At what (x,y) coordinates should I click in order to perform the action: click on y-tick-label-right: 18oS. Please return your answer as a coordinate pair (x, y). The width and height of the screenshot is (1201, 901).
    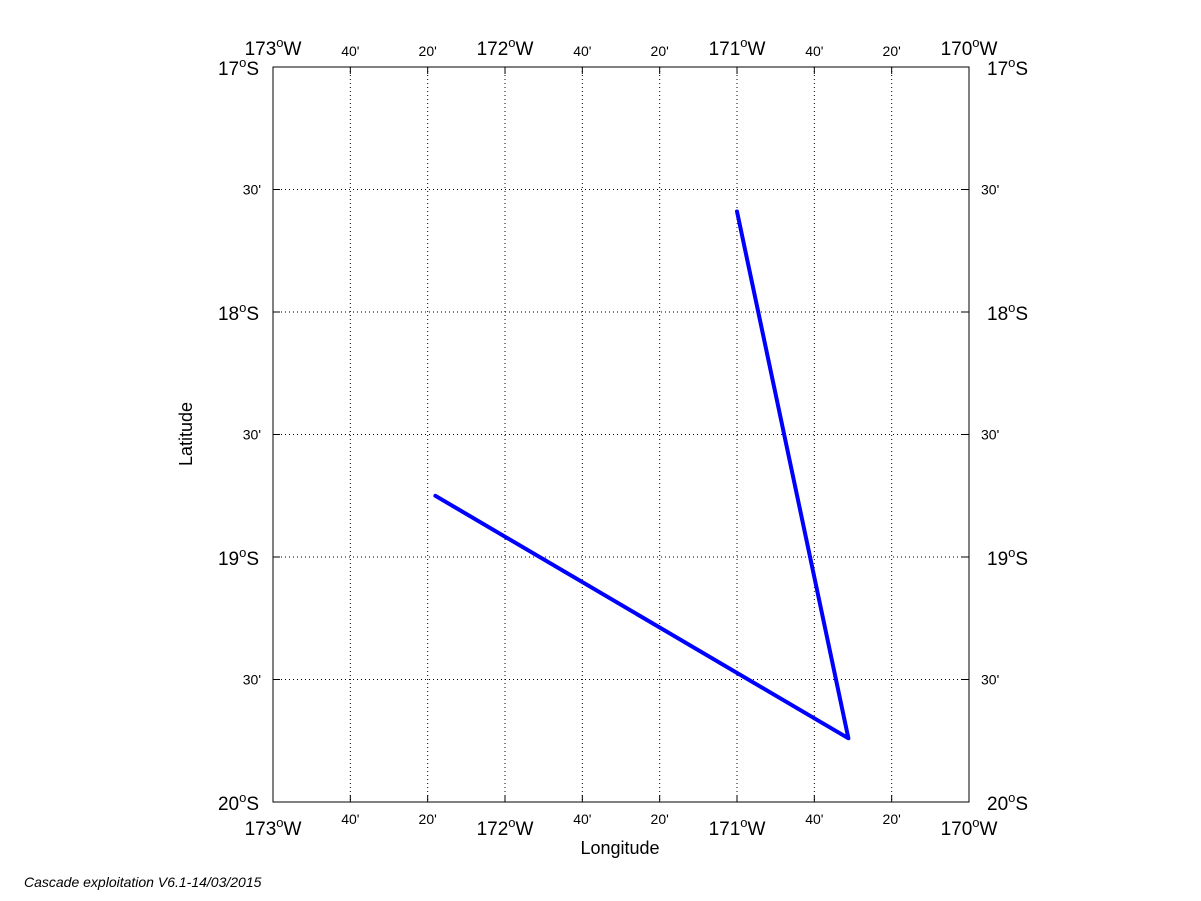
    Looking at the image, I should click on (1007, 312).